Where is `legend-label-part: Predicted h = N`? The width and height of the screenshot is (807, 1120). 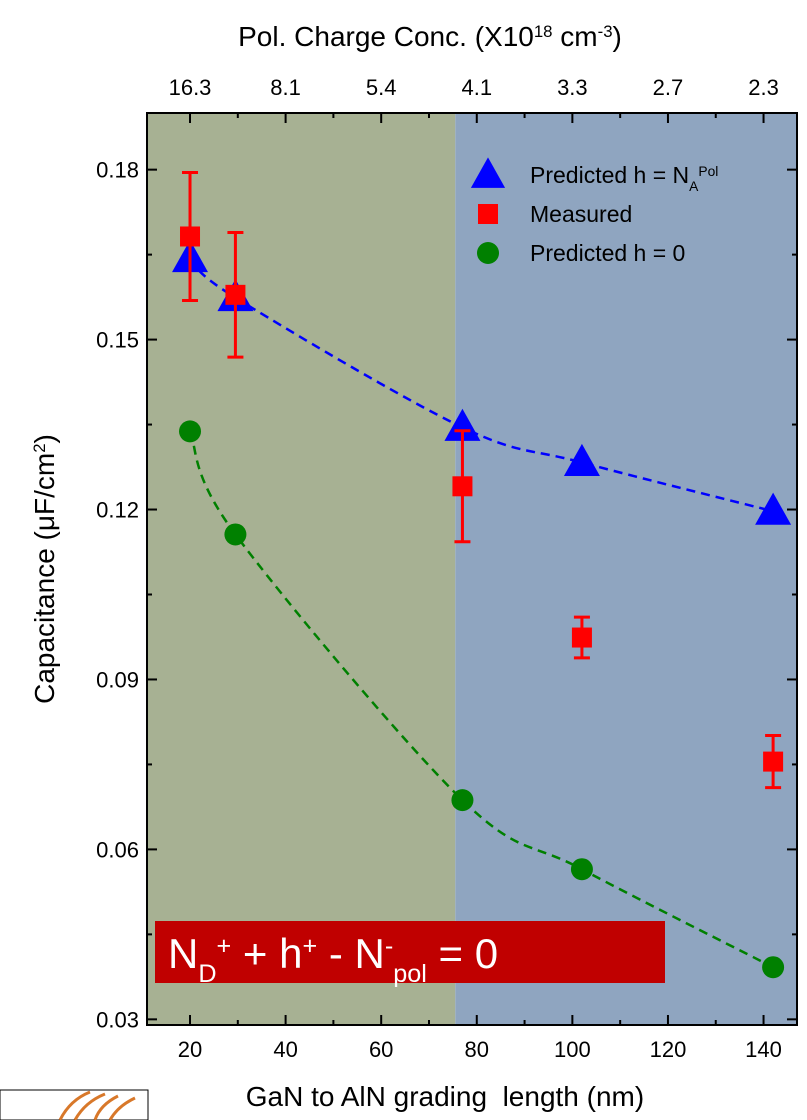 legend-label-part: Predicted h = N is located at coordinates (609, 175).